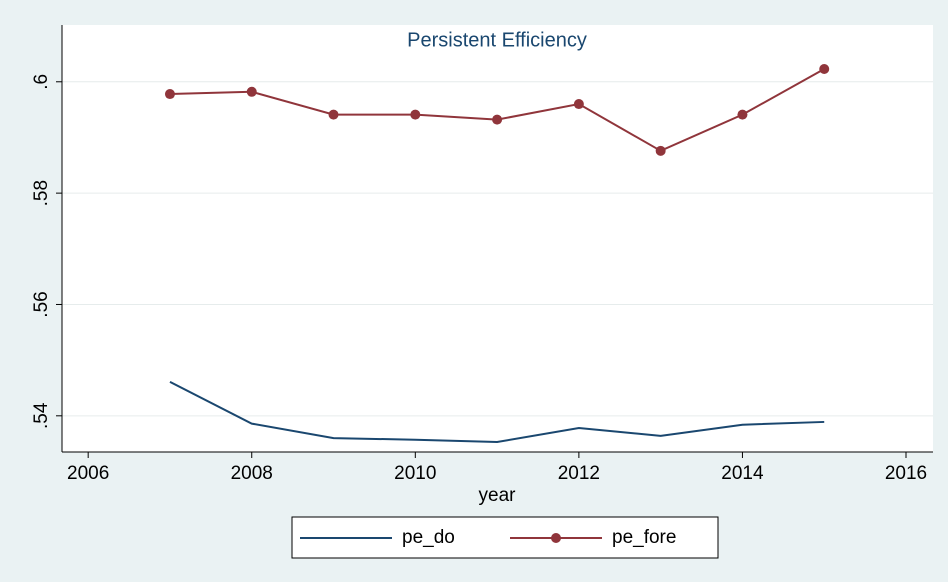  I want to click on x-tick-label: 2006, so click(88, 473).